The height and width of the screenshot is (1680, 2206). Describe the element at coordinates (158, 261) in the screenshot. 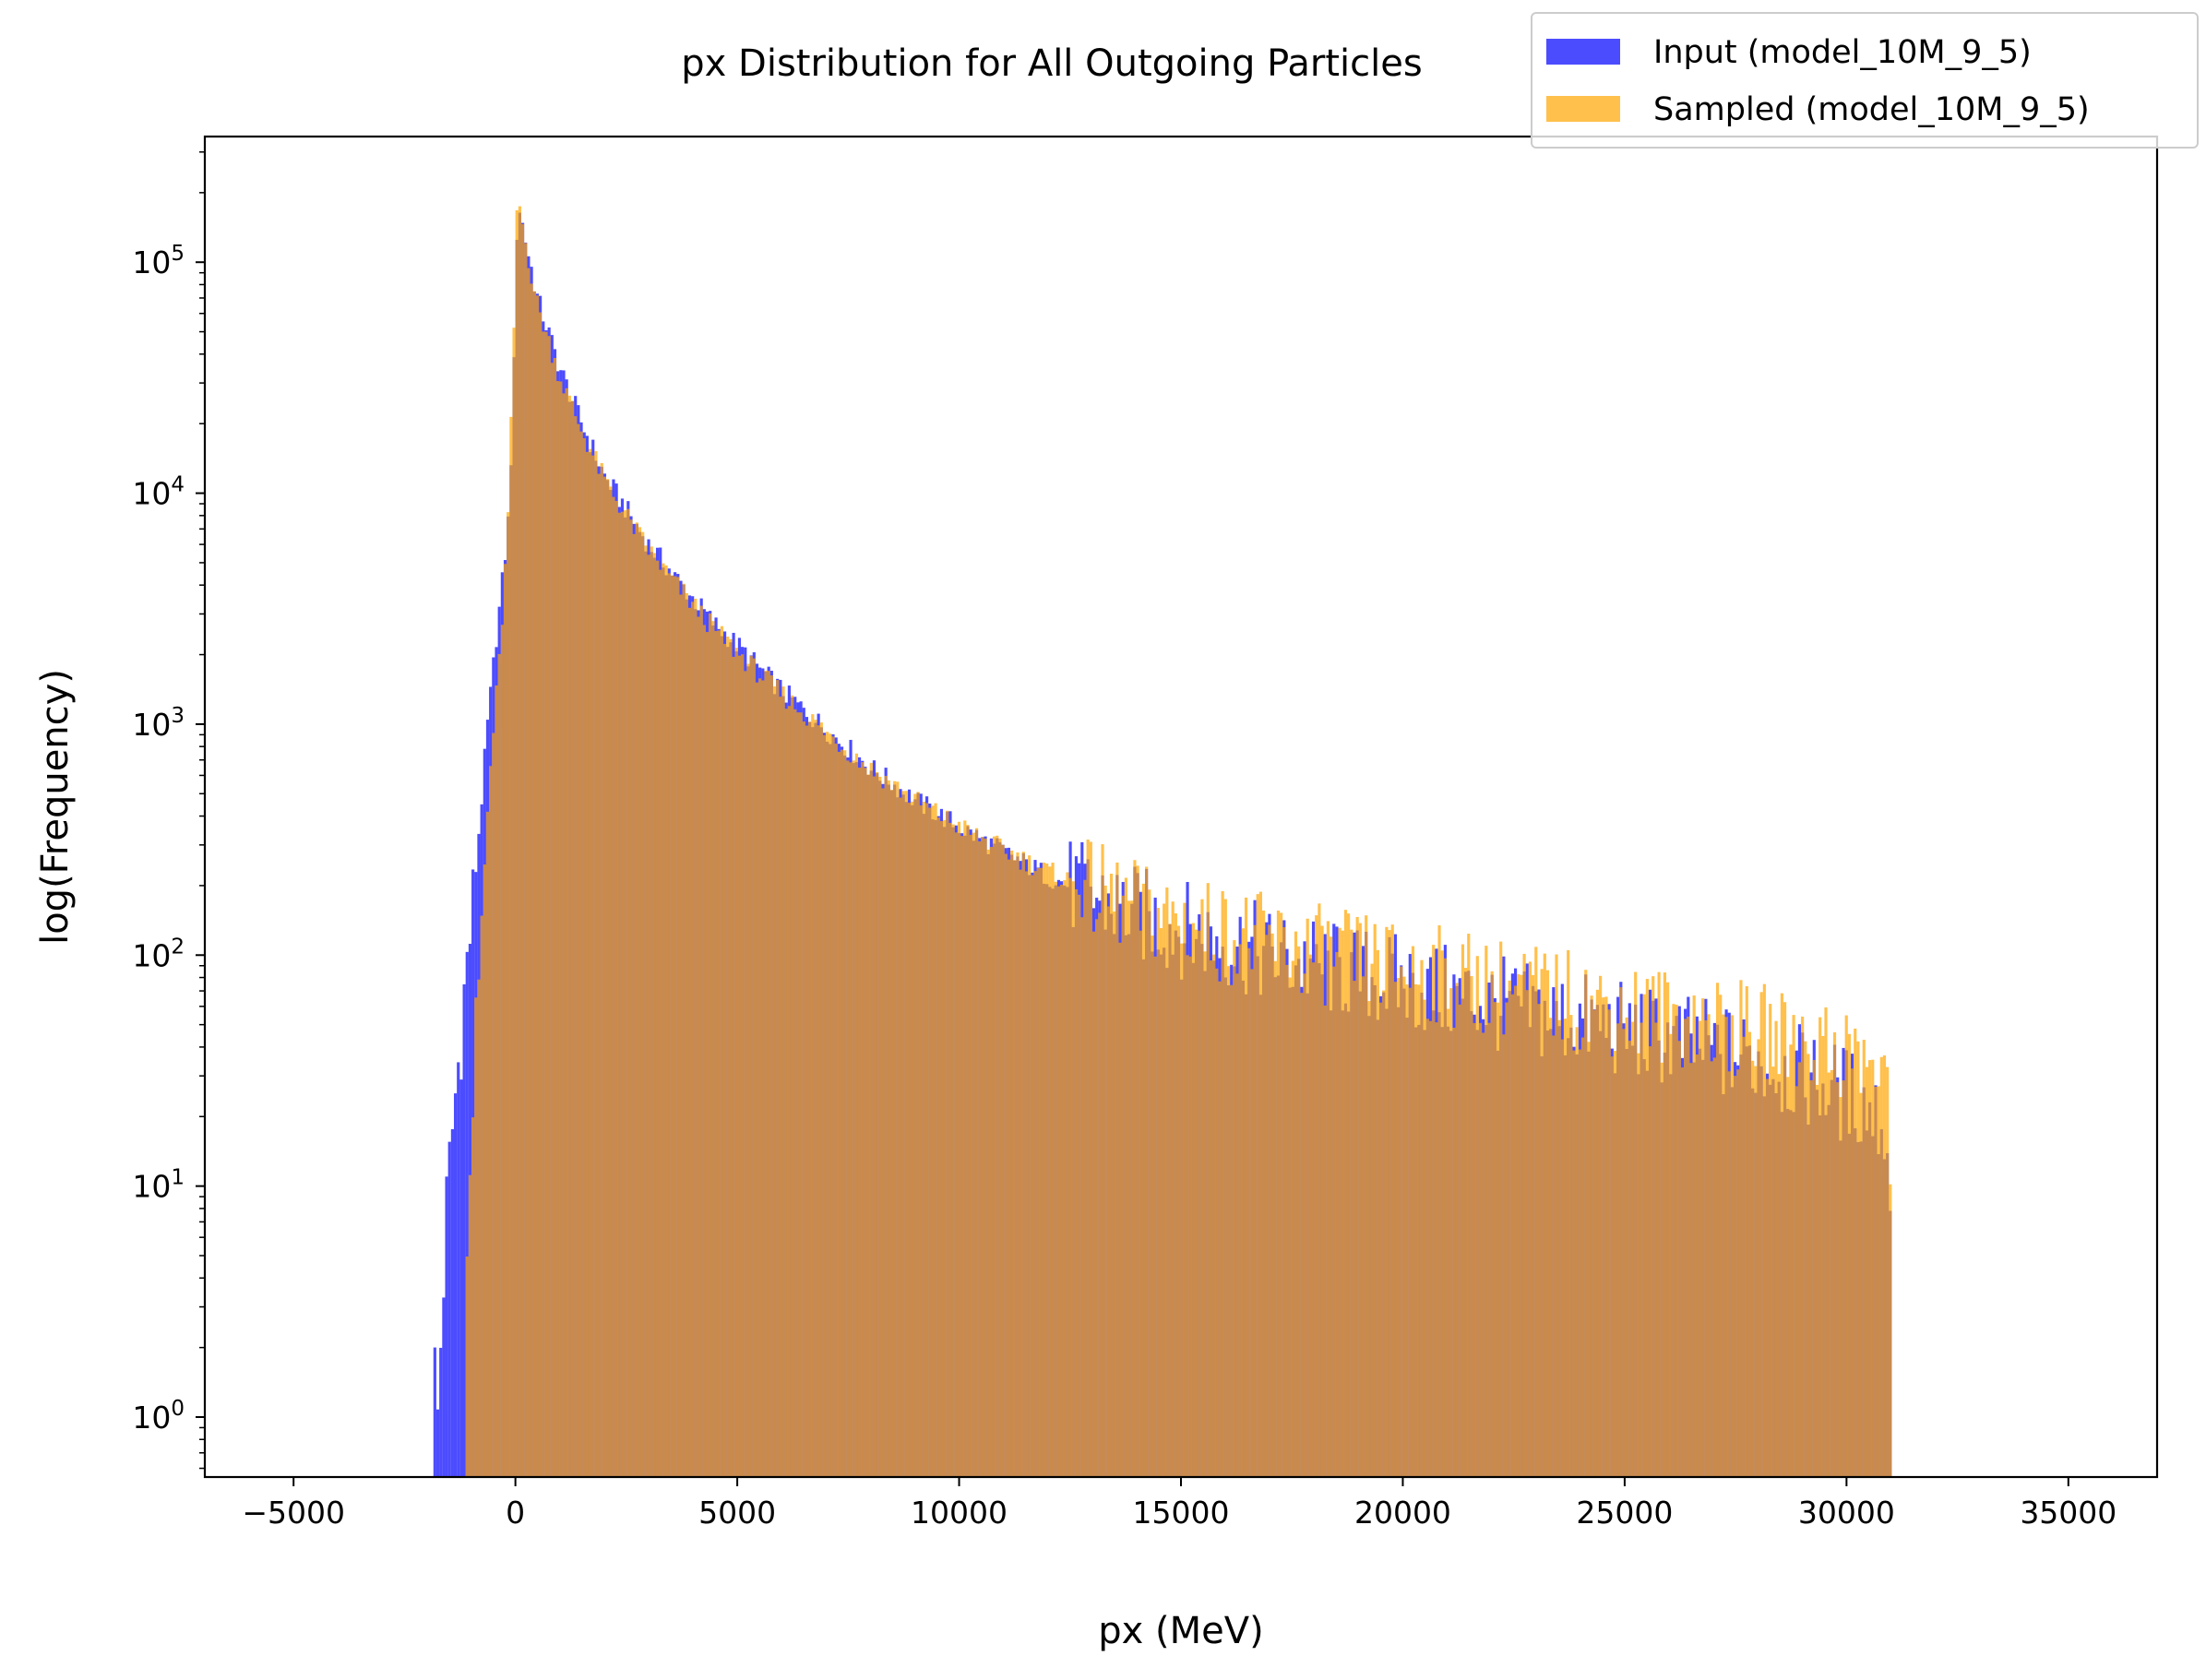

I see `y-tick-label: 105` at that location.